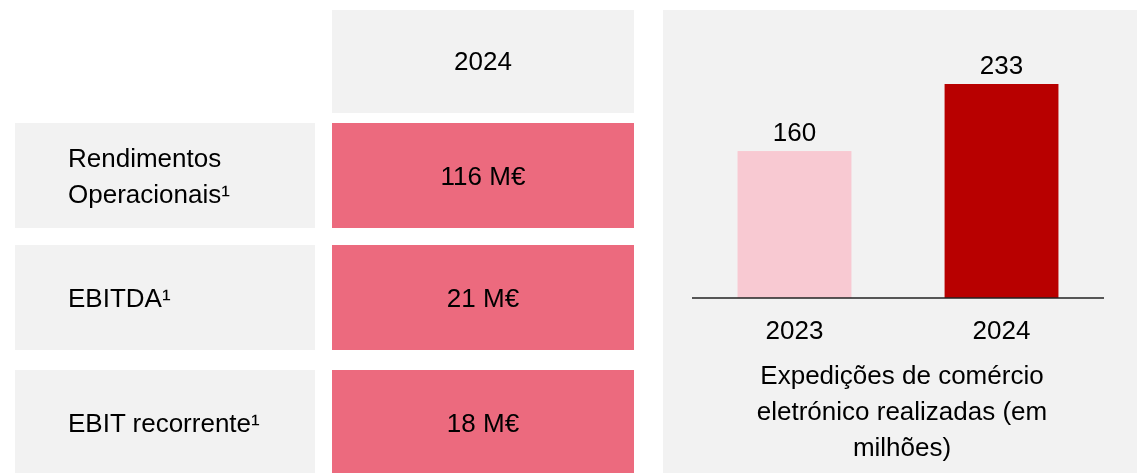 The width and height of the screenshot is (1137, 473). What do you see at coordinates (902, 411) in the screenshot?
I see `x-axis-title: Expedições de comércio eletrónico realizadas (em milhões)` at bounding box center [902, 411].